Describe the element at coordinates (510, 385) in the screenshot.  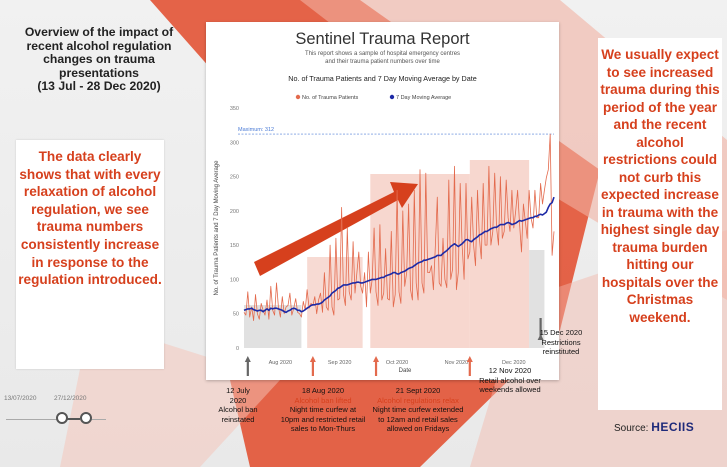
I see `annotation-4-event: Retail alcohol over weekends allowed` at that location.